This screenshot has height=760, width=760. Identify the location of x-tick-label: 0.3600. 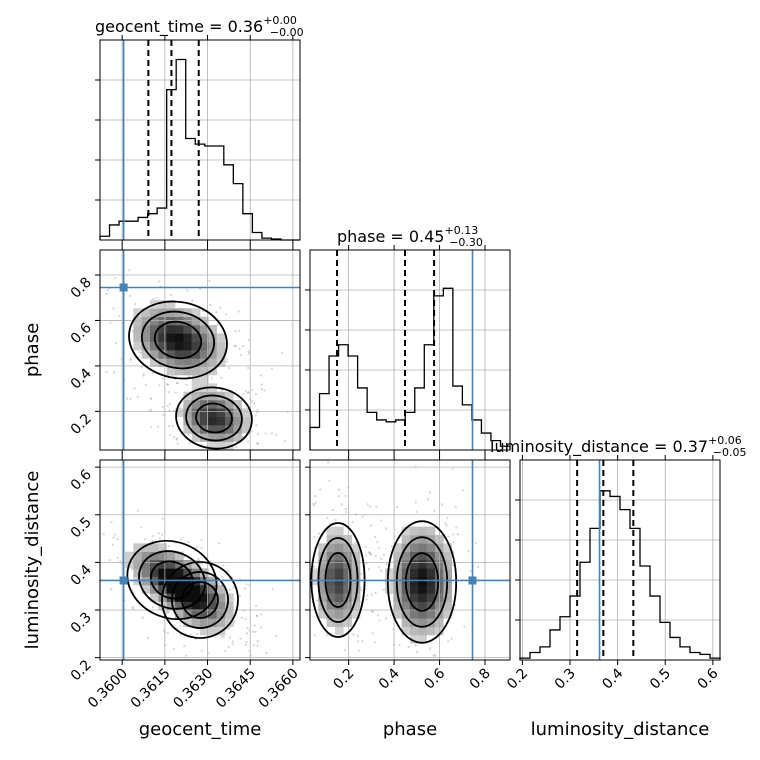
(108, 689).